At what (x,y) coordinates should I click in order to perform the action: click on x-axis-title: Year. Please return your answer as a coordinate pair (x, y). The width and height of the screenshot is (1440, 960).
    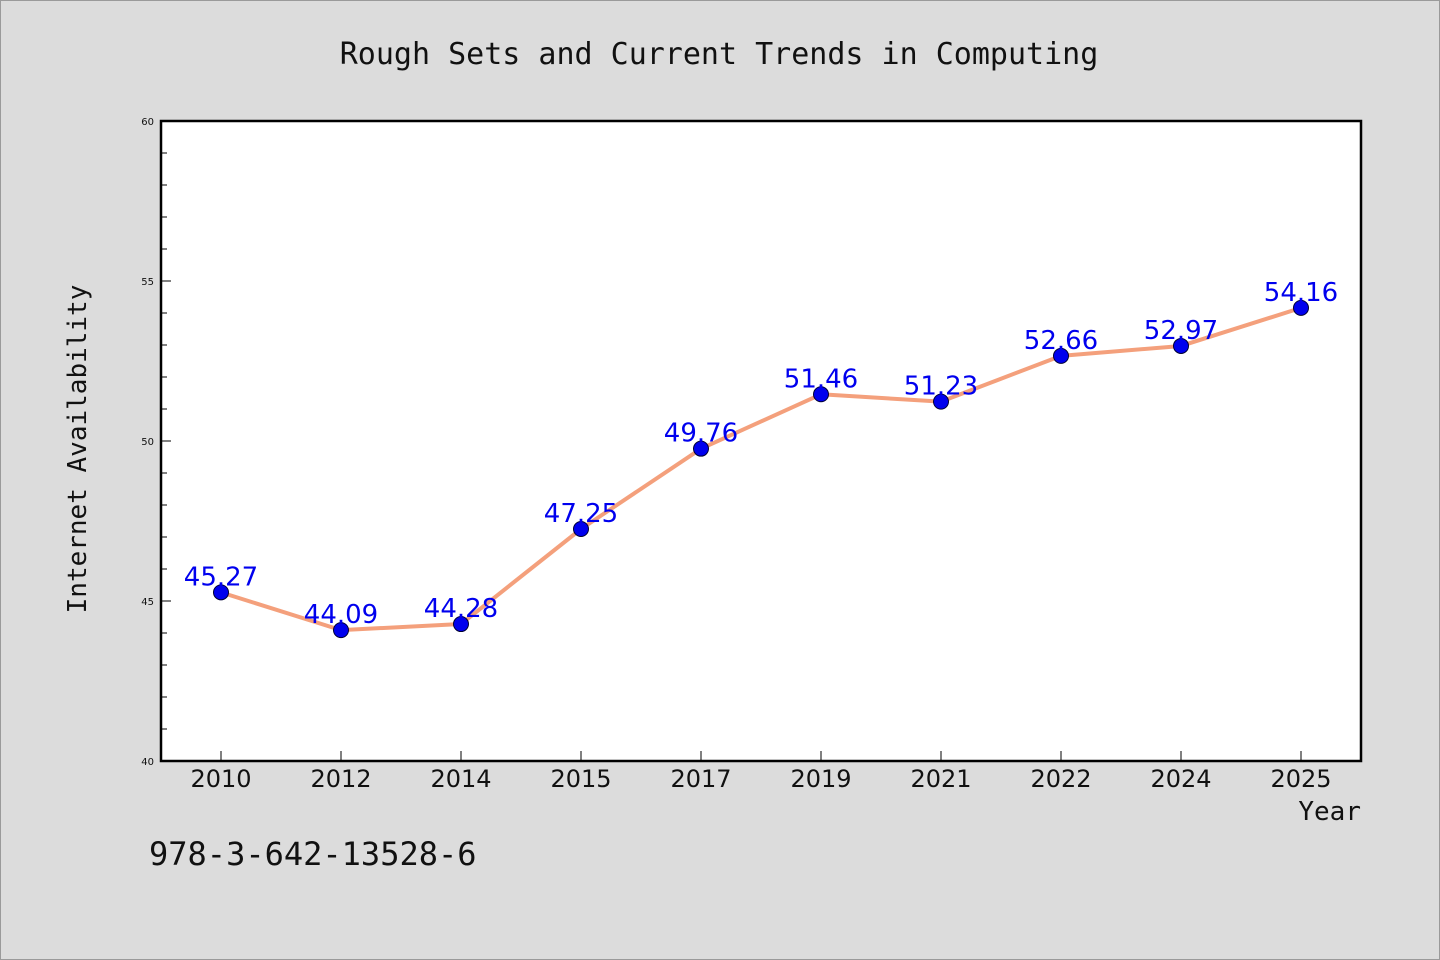
    Looking at the image, I should click on (1329, 812).